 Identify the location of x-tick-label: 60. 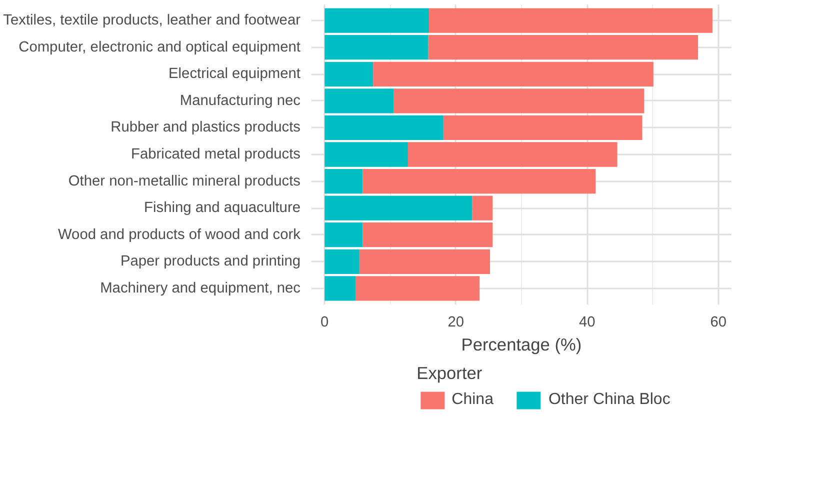
(718, 322).